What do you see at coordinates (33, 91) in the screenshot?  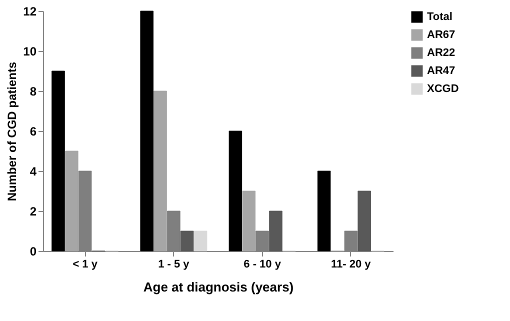 I see `y-tick-label: 8` at bounding box center [33, 91].